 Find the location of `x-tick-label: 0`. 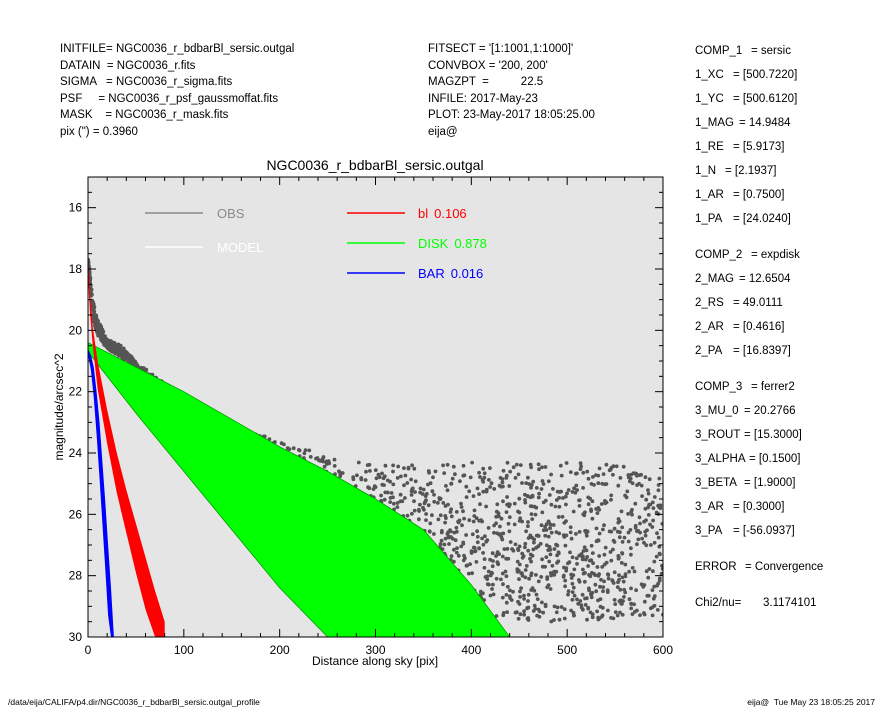

x-tick-label: 0 is located at coordinates (88, 650).